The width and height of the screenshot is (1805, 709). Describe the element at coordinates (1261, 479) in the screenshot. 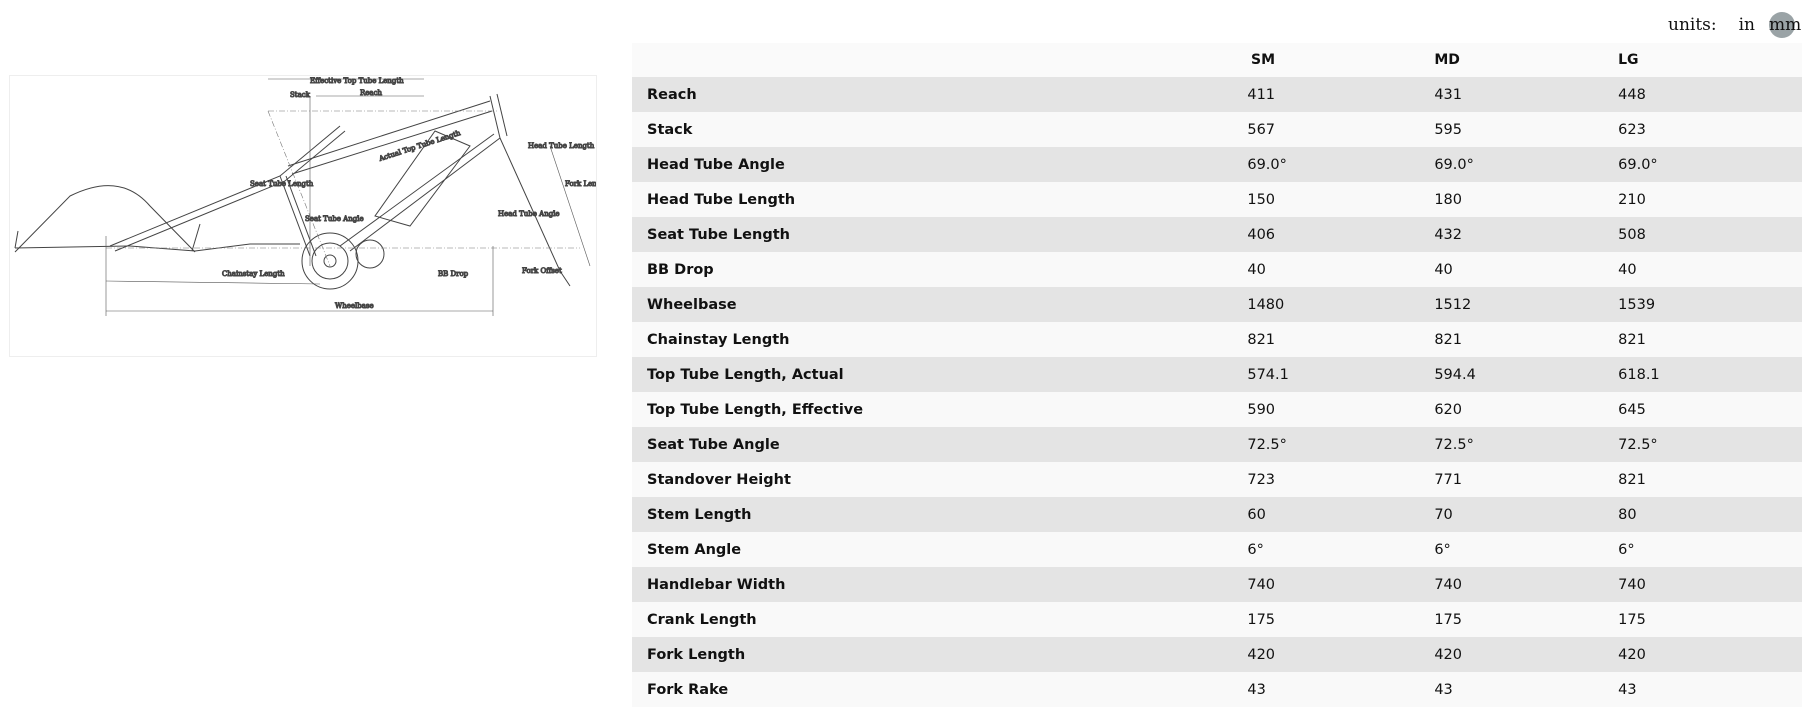

I see `cell-sm: 723` at that location.